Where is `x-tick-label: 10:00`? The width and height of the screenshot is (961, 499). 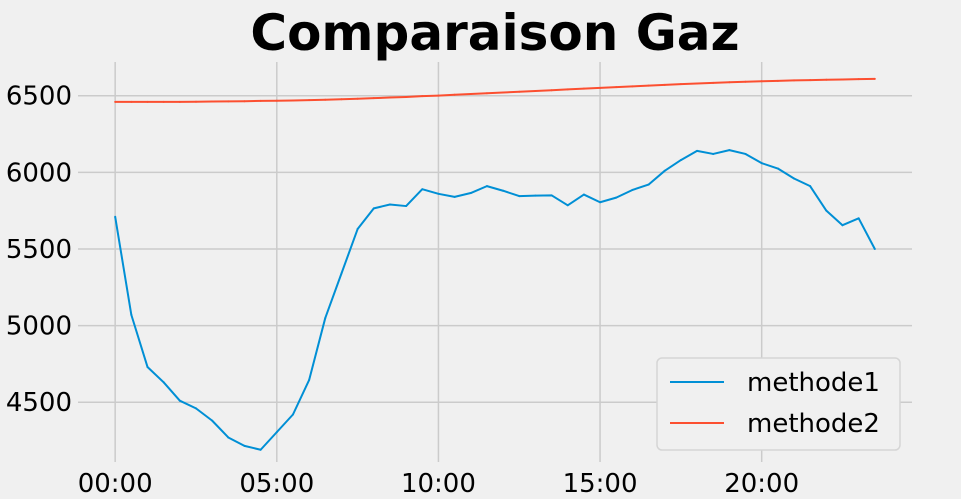
x-tick-label: 10:00 is located at coordinates (438, 484).